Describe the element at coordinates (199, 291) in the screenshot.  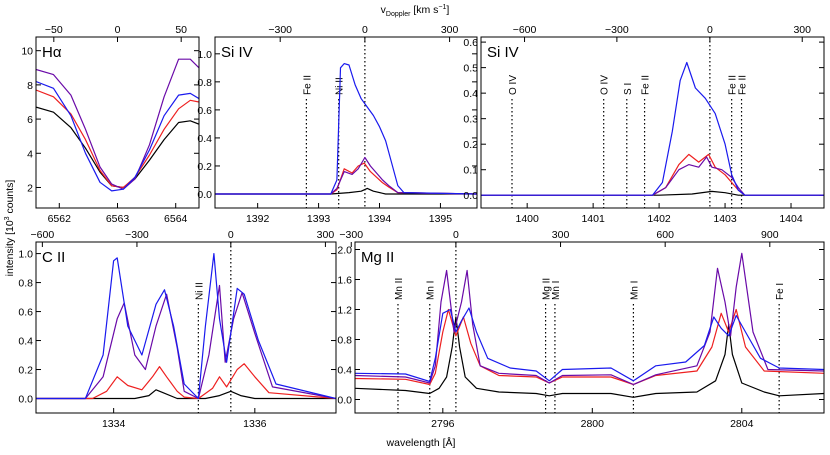
I see `c2-marker-label: Ni II` at that location.